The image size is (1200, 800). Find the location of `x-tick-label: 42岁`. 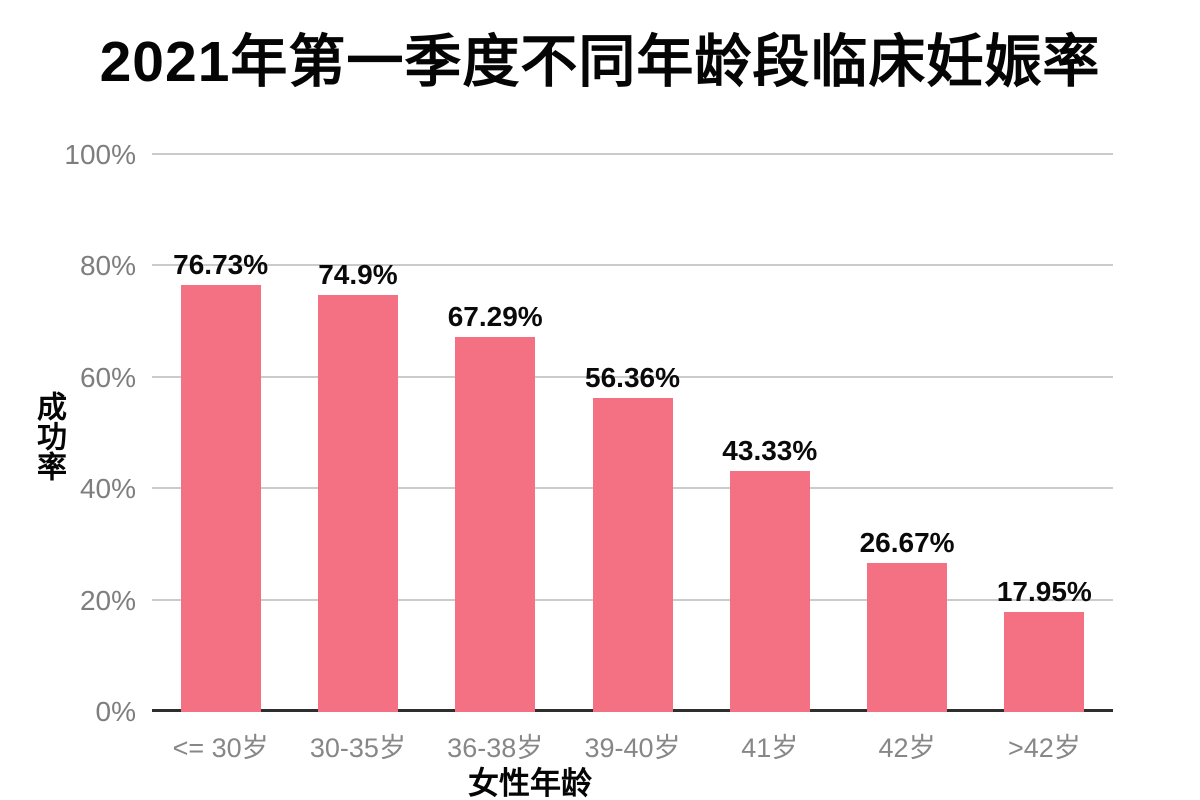

x-tick-label: 42岁 is located at coordinates (907, 748).